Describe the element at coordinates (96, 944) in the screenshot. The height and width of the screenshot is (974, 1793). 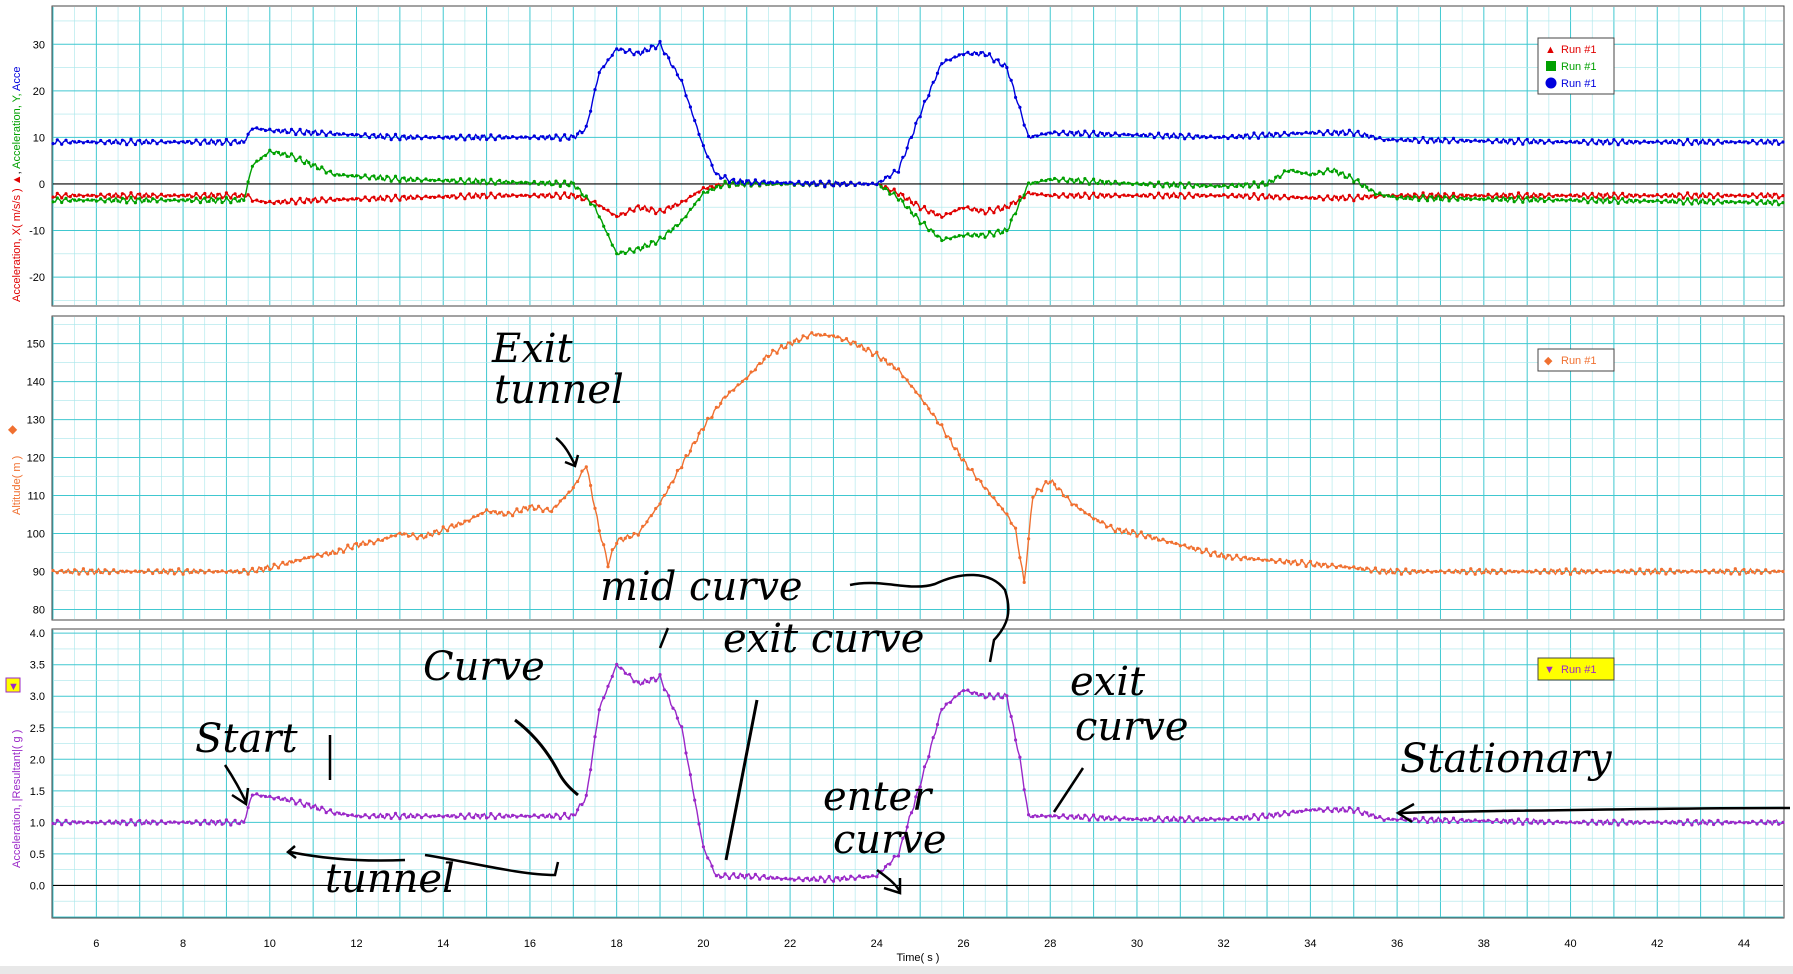
I see `x-tick-label: 6` at that location.